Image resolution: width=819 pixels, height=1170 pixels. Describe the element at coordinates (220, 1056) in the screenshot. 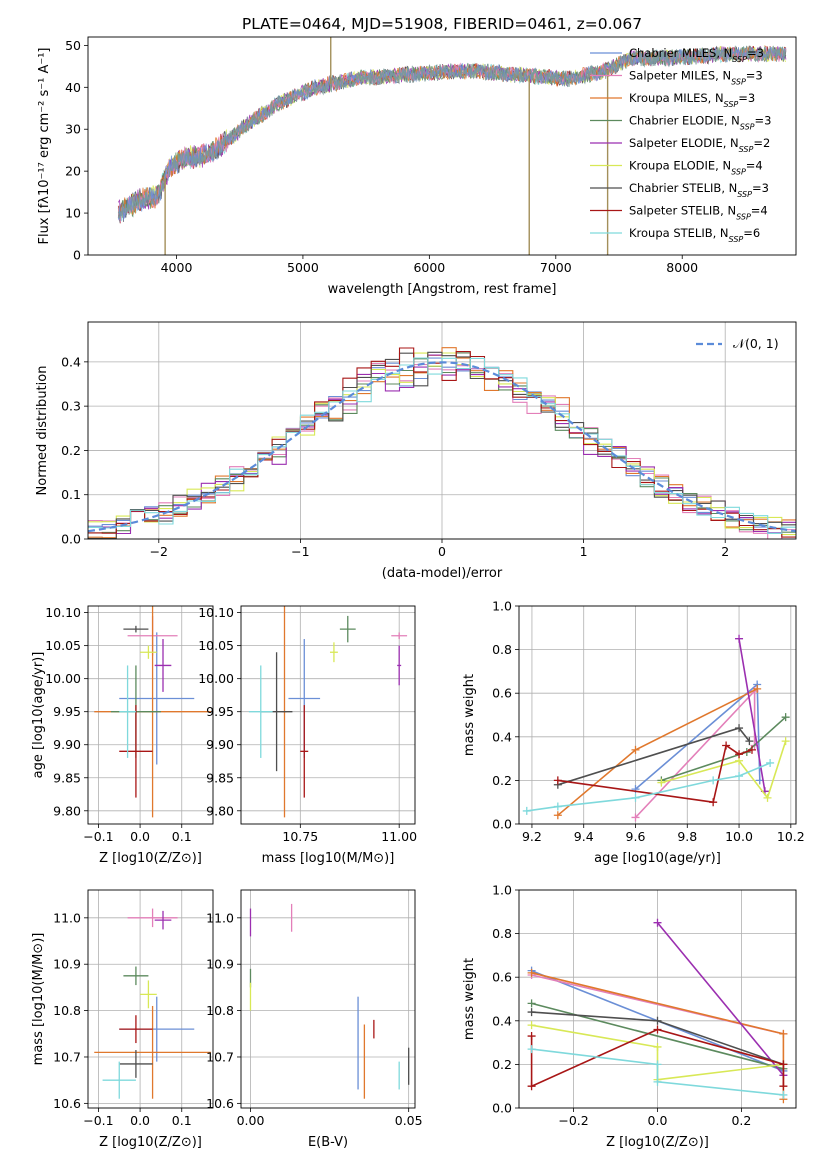

I see `y-tick-label: 10.7` at that location.